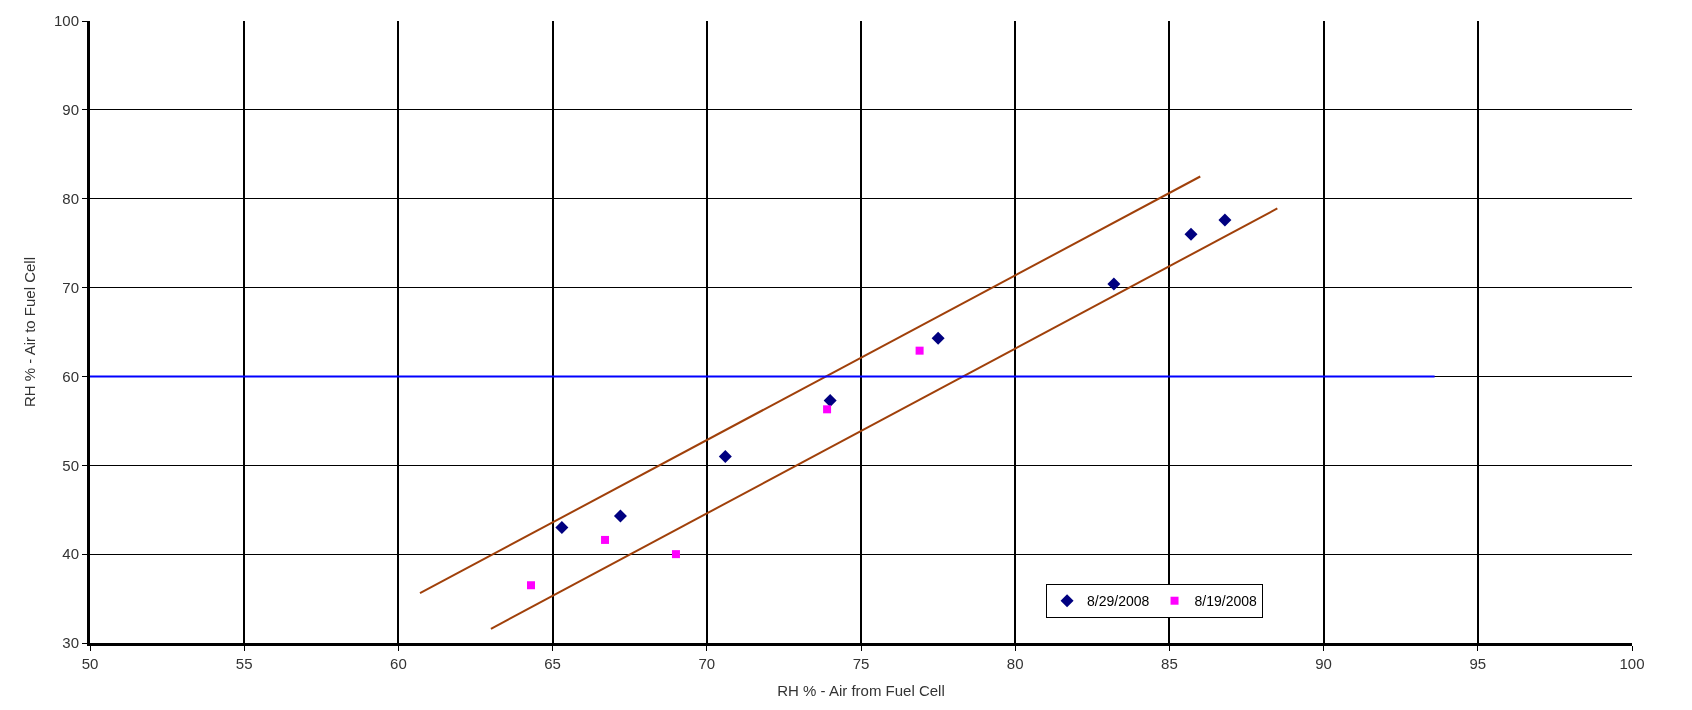 The height and width of the screenshot is (710, 1692). I want to click on x-tick-label: 100, so click(1632, 663).